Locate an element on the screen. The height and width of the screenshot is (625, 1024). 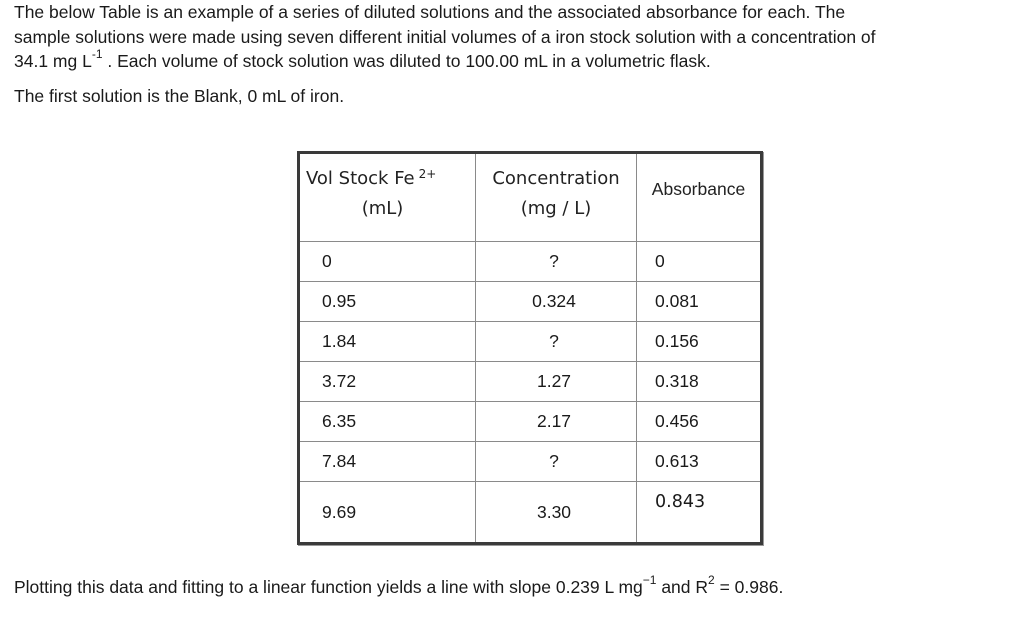
table-row: 9.69 3.30 0.843 is located at coordinates (530, 512).